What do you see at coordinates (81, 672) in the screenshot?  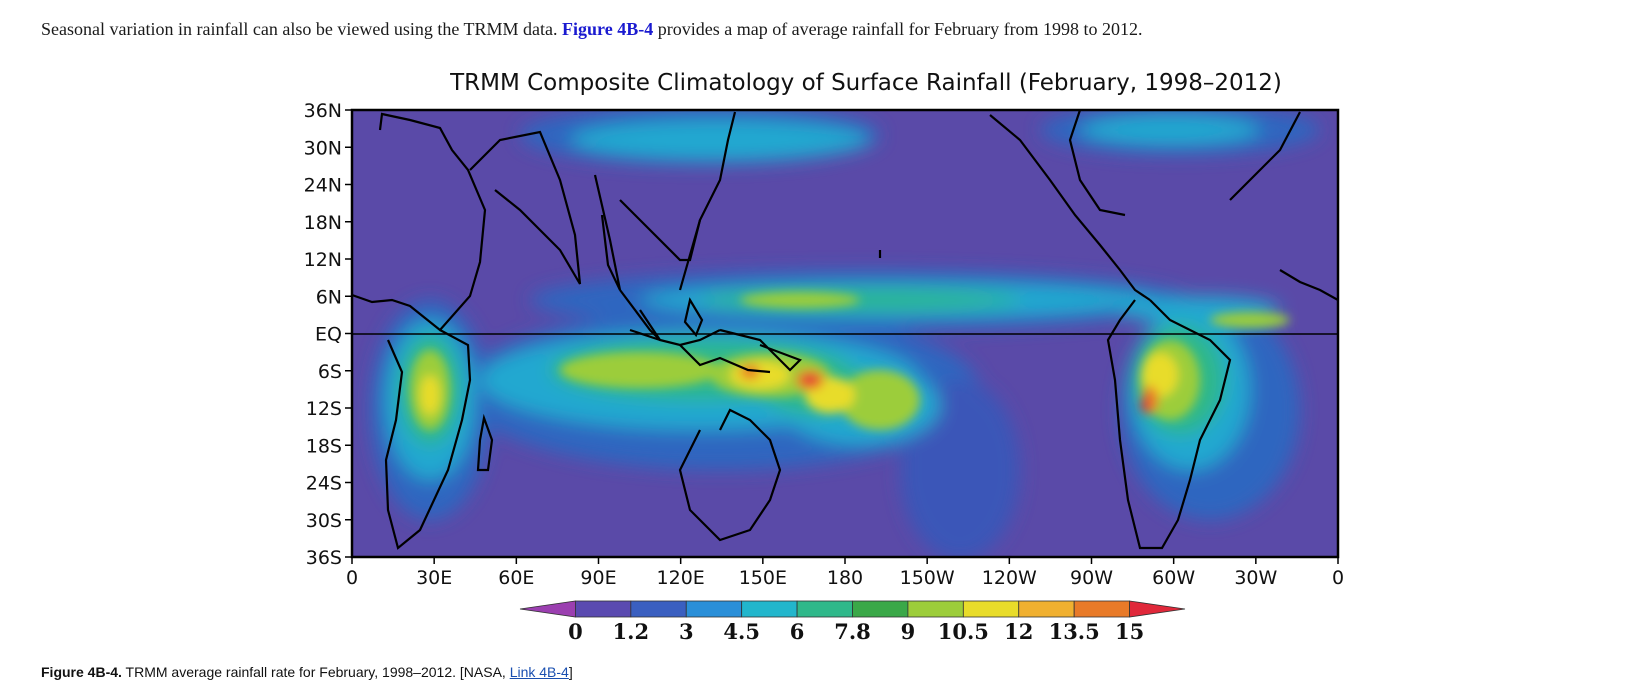 I see `caption-label: Figure 4B-4.` at bounding box center [81, 672].